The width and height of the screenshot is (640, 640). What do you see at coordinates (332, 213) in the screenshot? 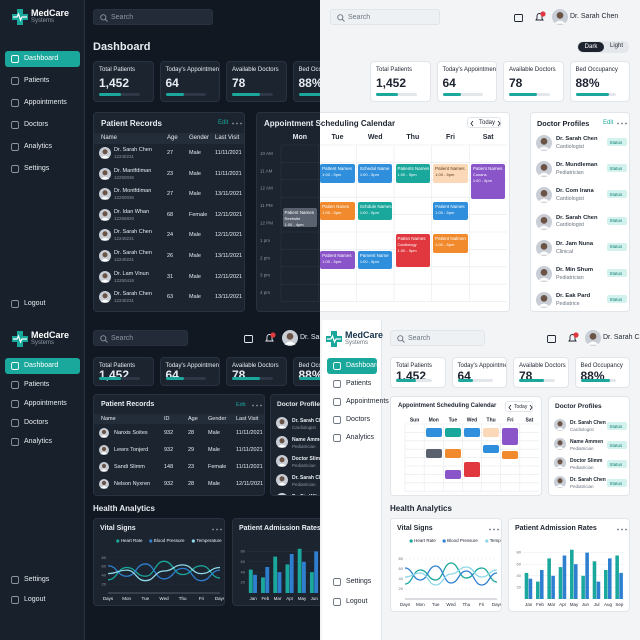
I see `event-time: 1:00 - 5pm` at bounding box center [332, 213].